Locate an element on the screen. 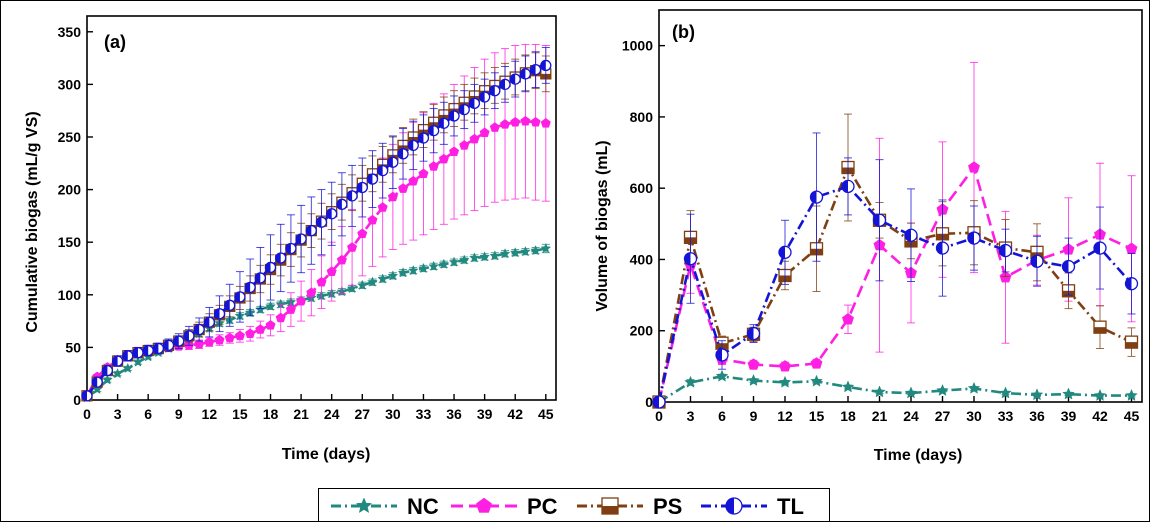 This screenshot has width=1152, height=524. panel-a-x-tick-label: 6 is located at coordinates (148, 414).